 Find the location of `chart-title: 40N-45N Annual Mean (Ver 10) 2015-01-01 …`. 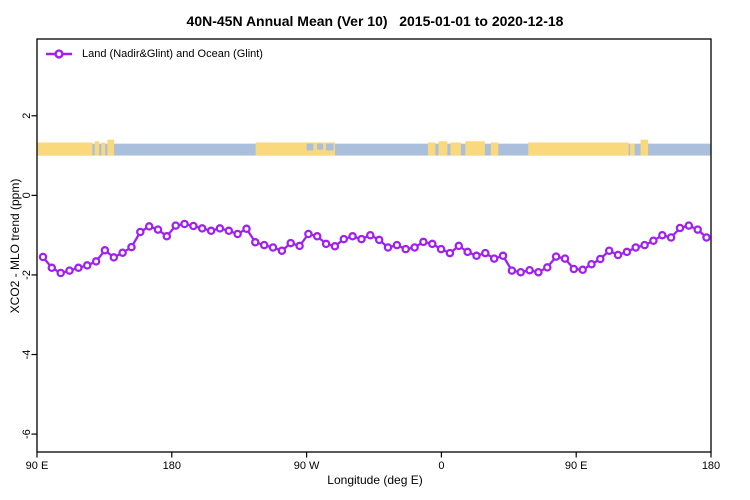

chart-title: 40N-45N Annual Mean (Ver 10) 2015-01-01 … is located at coordinates (375, 21).